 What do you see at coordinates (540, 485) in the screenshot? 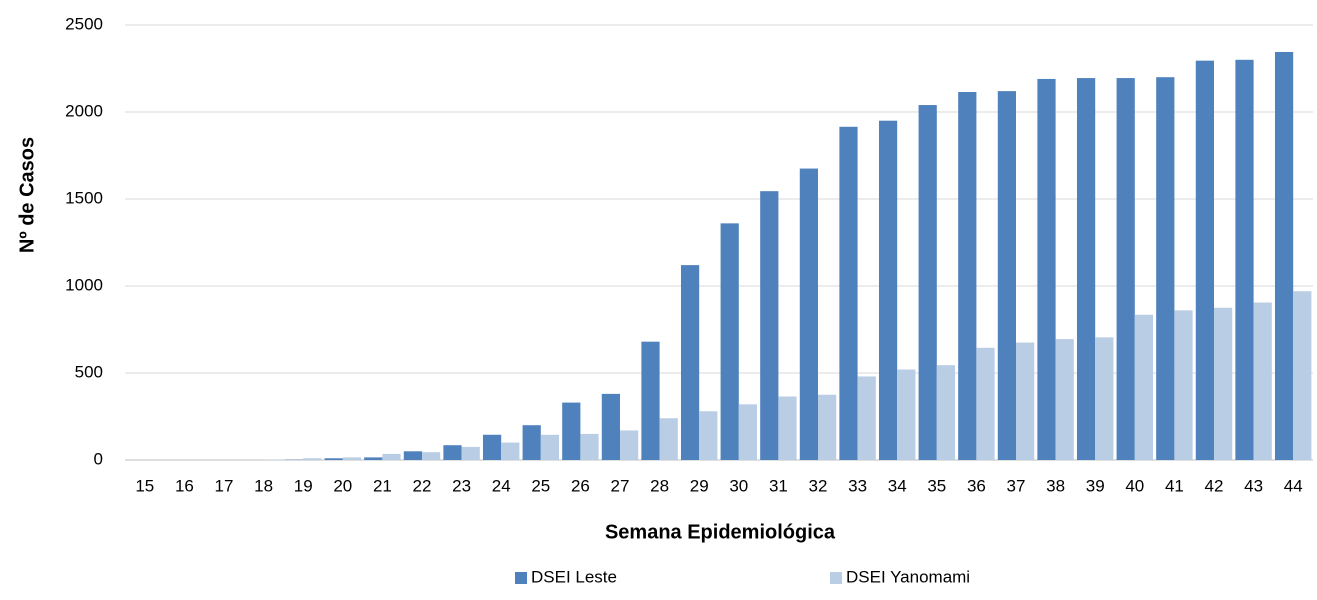
I see `x-tick-label: 25` at bounding box center [540, 485].